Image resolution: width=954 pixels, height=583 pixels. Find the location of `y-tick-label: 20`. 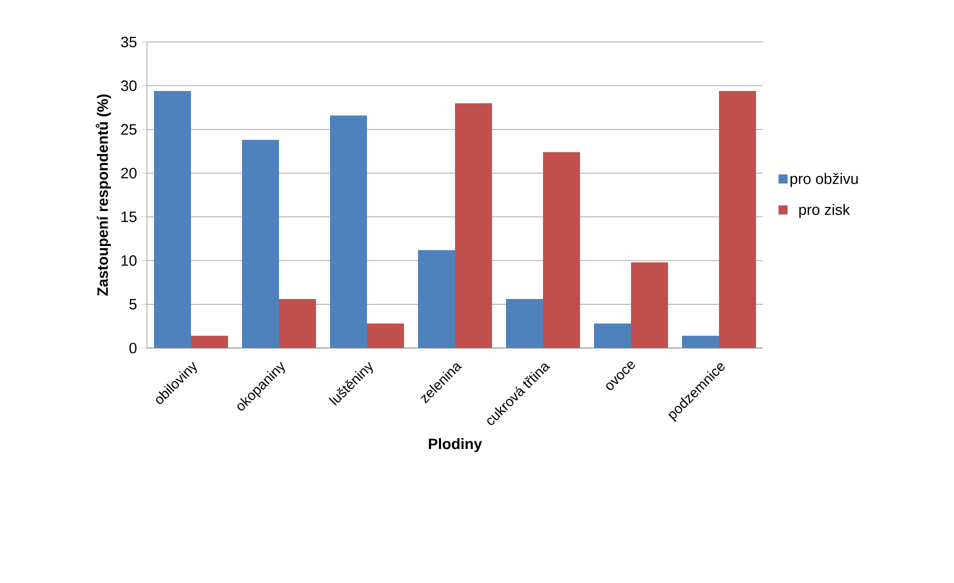

y-tick-label: 20 is located at coordinates (129, 173).